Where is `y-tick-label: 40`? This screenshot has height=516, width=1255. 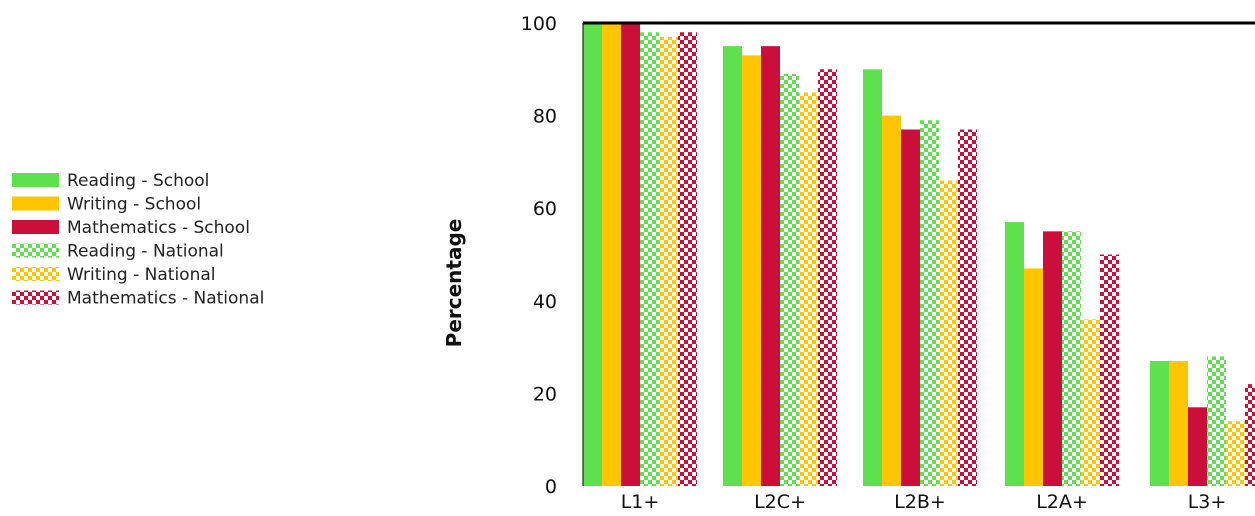
y-tick-label: 40 is located at coordinates (545, 302).